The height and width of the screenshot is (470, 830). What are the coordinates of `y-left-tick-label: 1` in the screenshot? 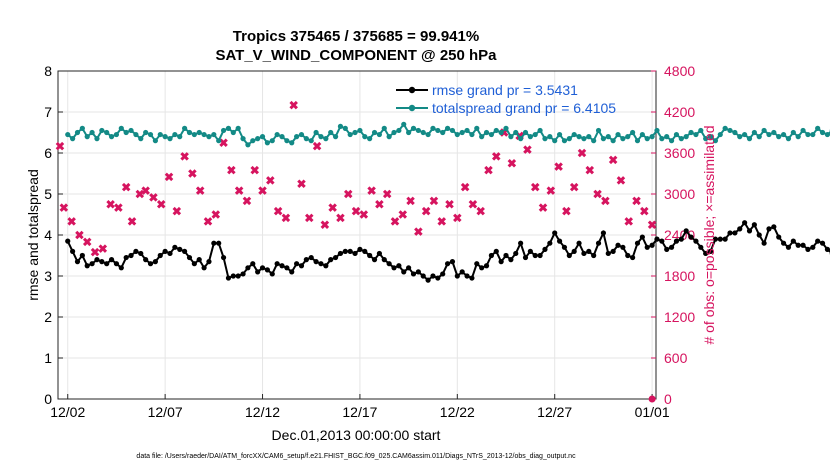 It's located at (48, 358).